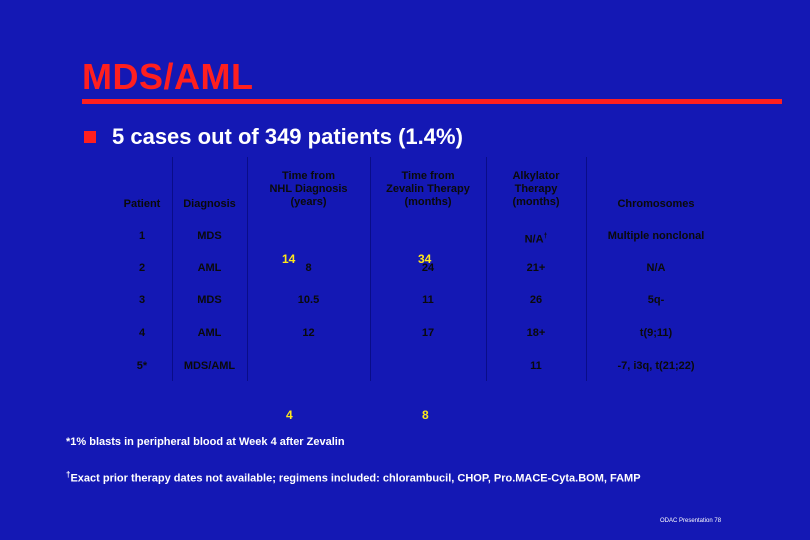 The height and width of the screenshot is (540, 810). I want to click on table-cell: 1, so click(142, 236).